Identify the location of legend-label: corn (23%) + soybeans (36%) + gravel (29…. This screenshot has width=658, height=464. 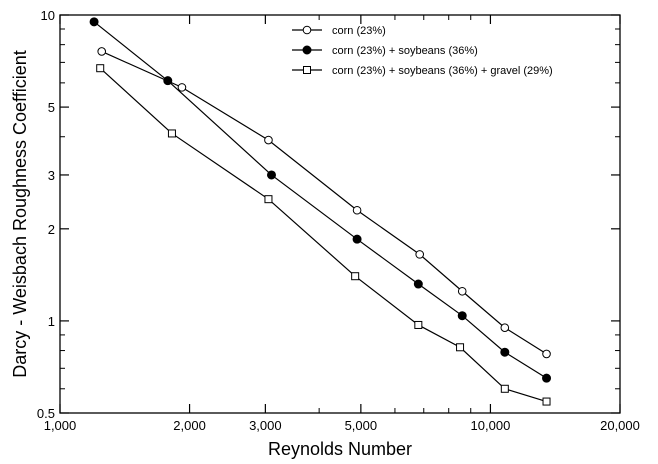
(442, 71).